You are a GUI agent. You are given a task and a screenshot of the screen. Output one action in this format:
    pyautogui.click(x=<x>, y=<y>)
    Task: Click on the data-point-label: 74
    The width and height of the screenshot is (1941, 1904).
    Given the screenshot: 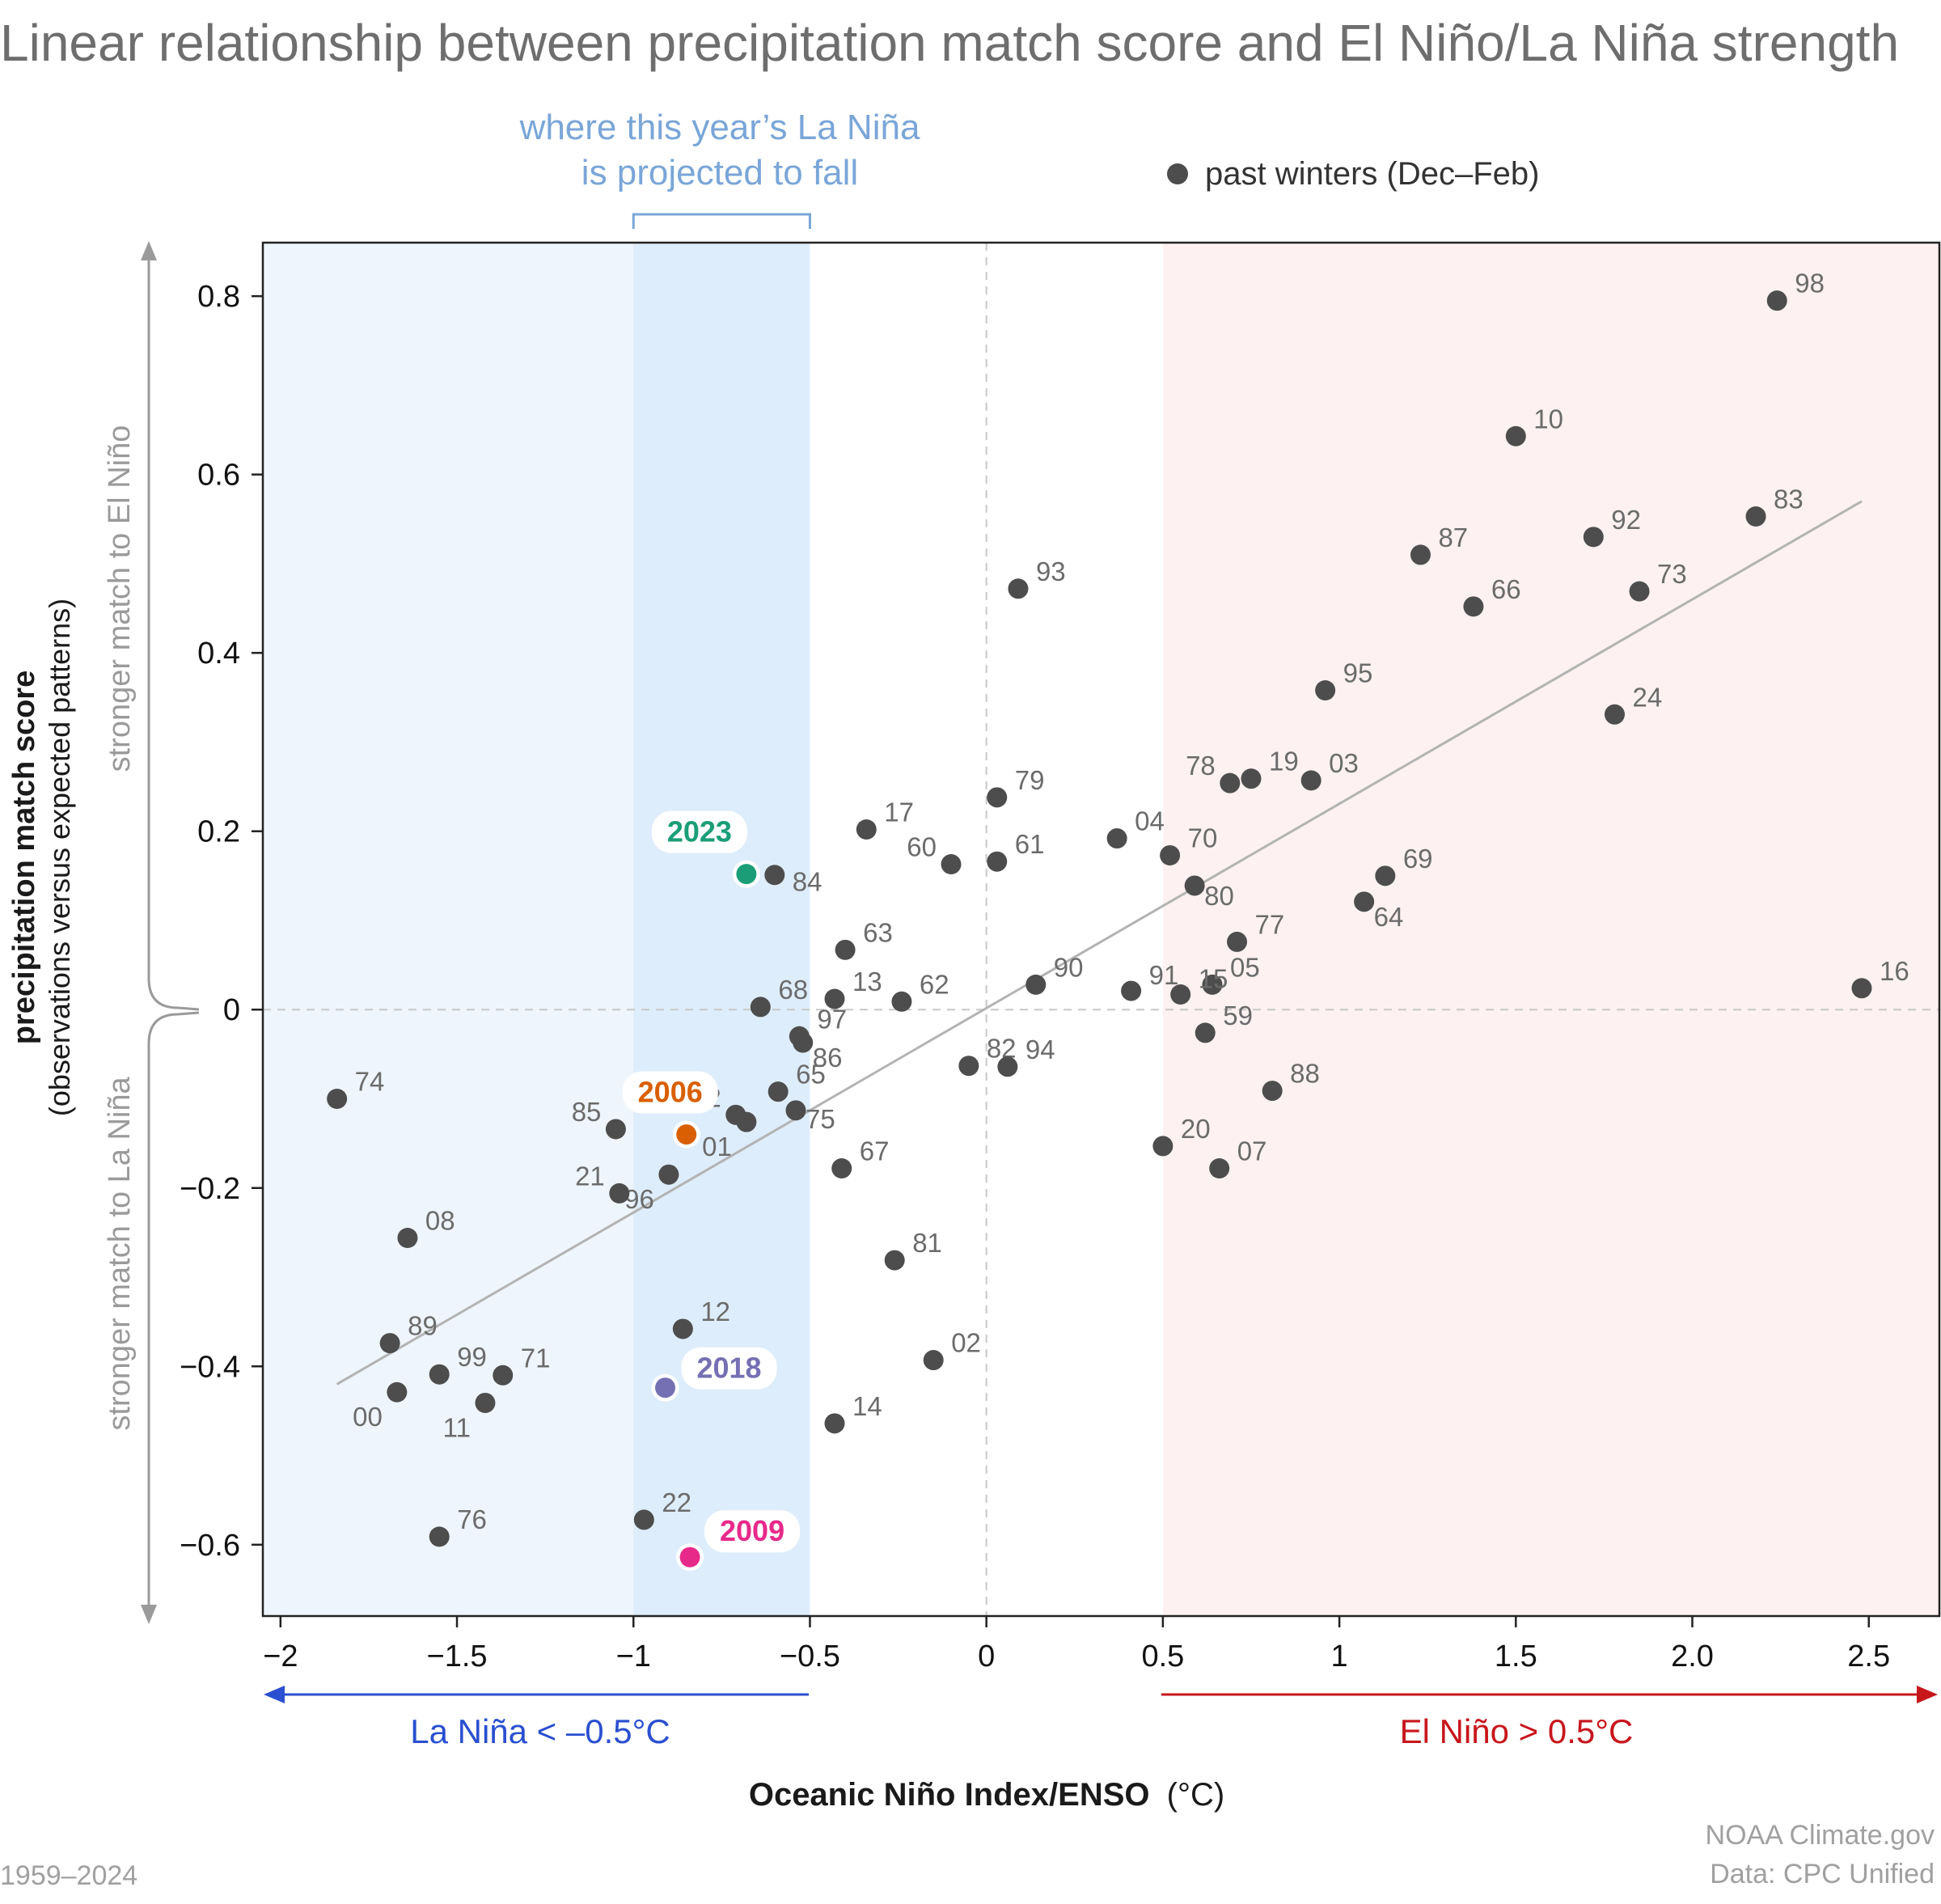 What is the action you would take?
    pyautogui.click(x=370, y=1081)
    